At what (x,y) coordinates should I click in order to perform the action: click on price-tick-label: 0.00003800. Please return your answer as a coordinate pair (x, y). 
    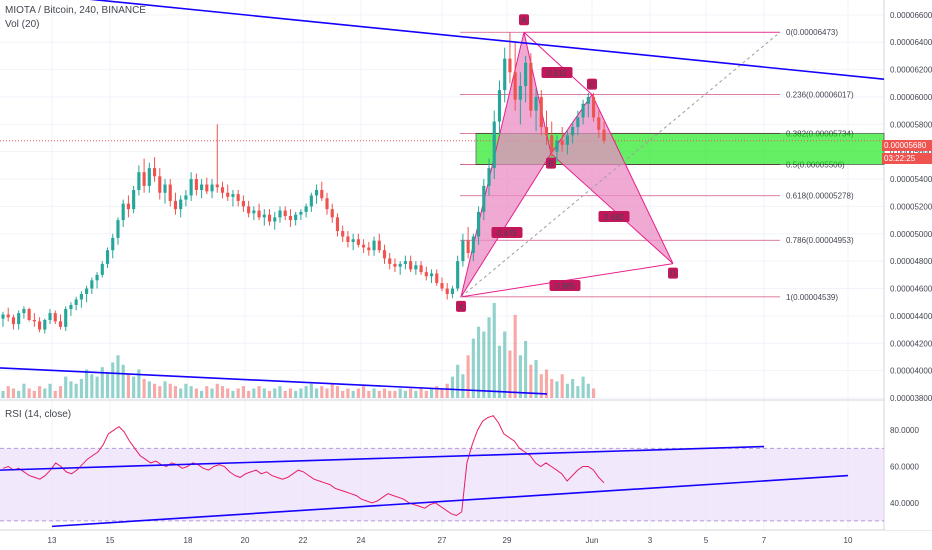
    Looking at the image, I should click on (911, 398).